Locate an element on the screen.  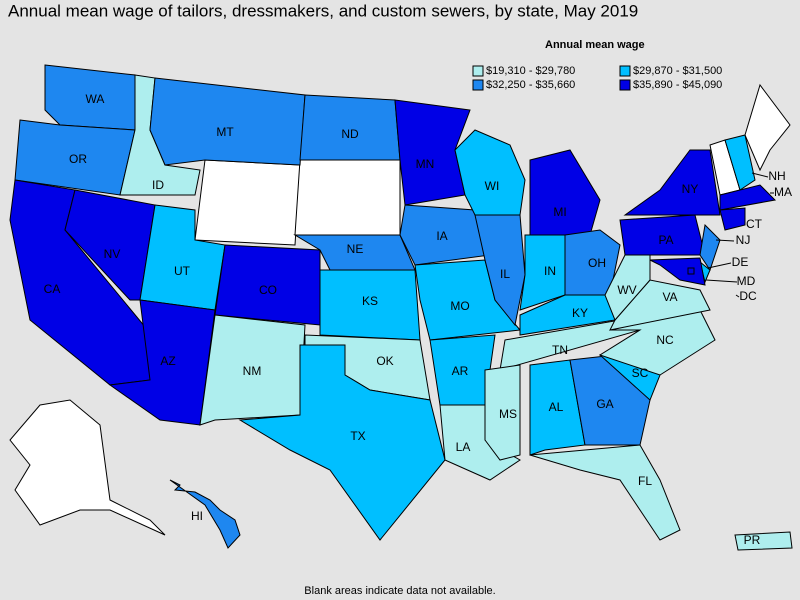
state-label: NH is located at coordinates (776, 176).